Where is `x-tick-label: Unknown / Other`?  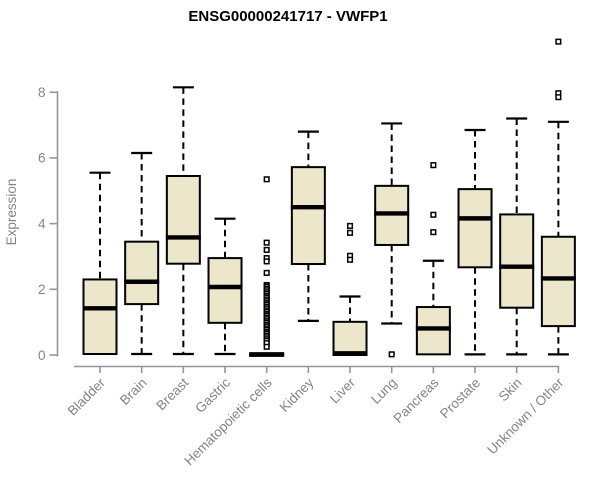 x-tick-label: Unknown / Other is located at coordinates (525, 416).